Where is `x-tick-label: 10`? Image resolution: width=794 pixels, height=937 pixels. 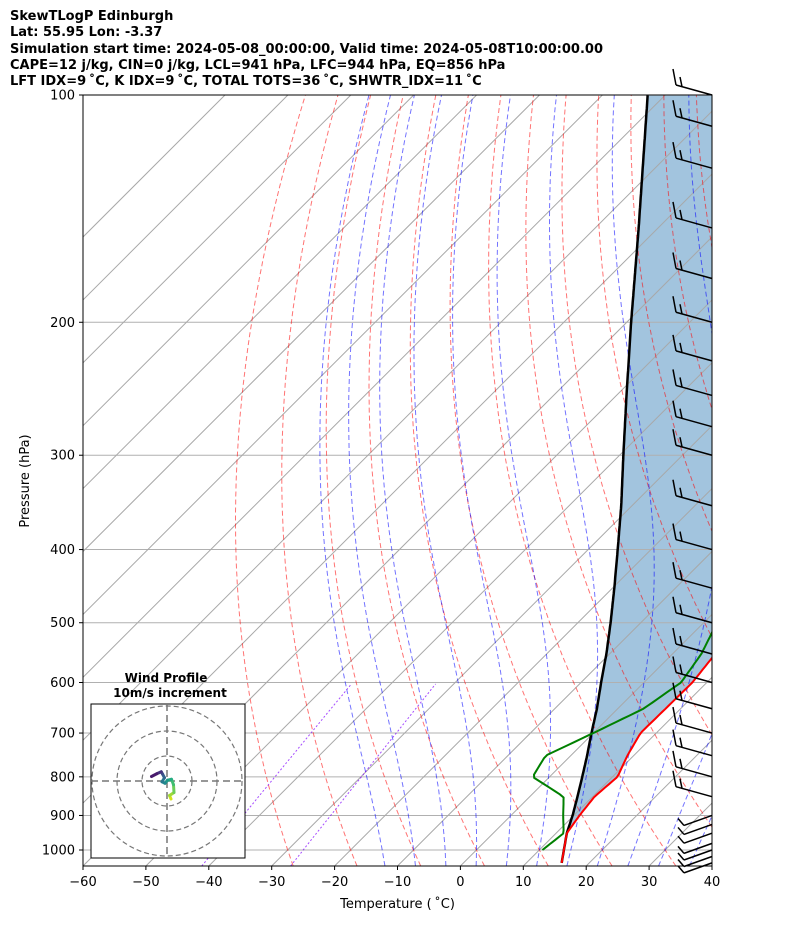 x-tick-label: 10 is located at coordinates (523, 882).